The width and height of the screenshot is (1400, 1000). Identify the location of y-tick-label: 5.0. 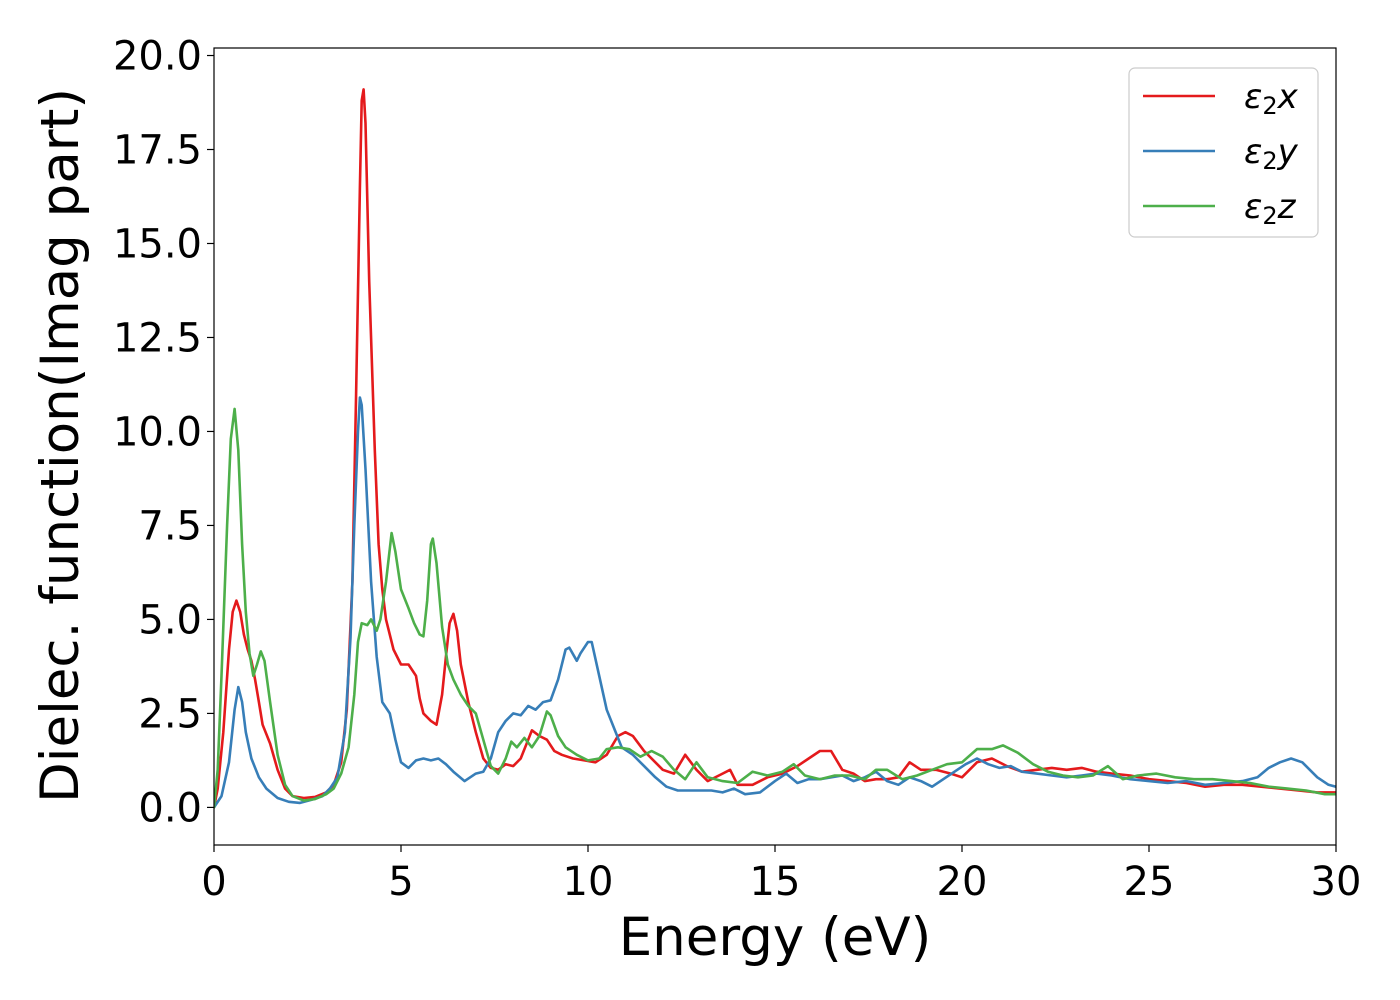
(170, 620).